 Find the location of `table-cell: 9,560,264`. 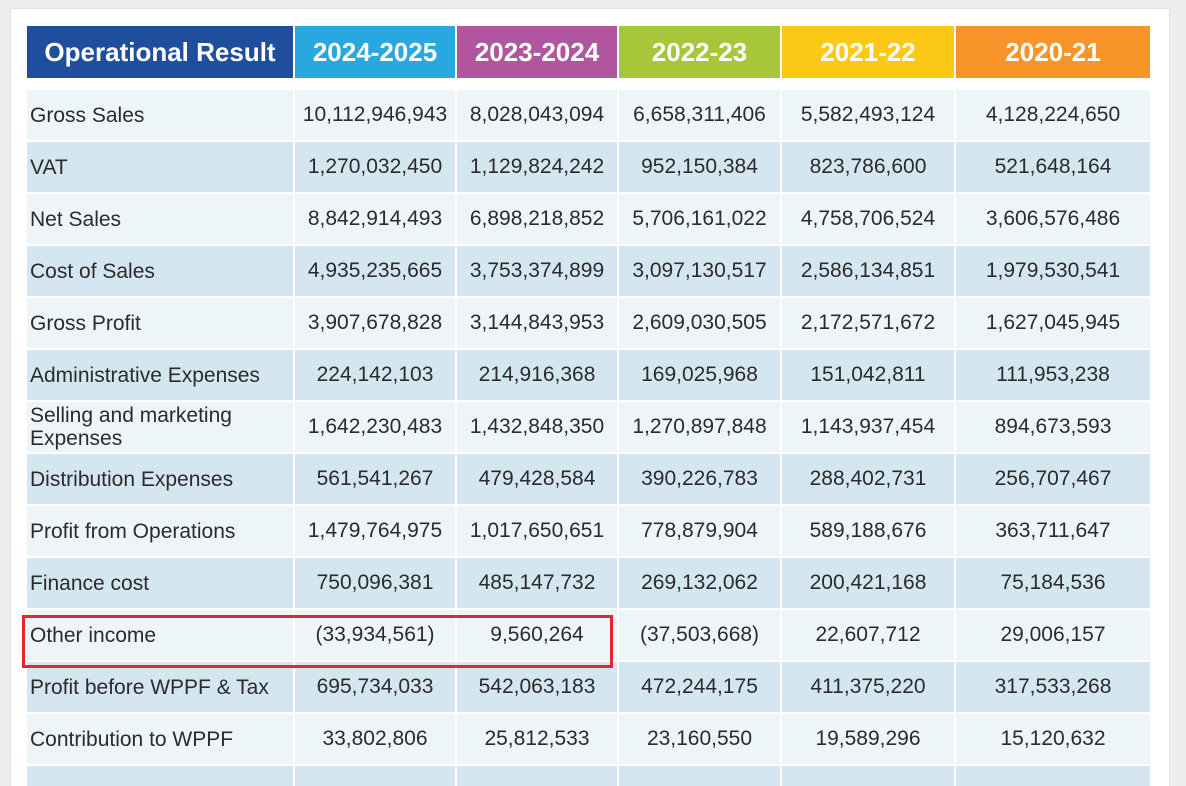

table-cell: 9,560,264 is located at coordinates (537, 635).